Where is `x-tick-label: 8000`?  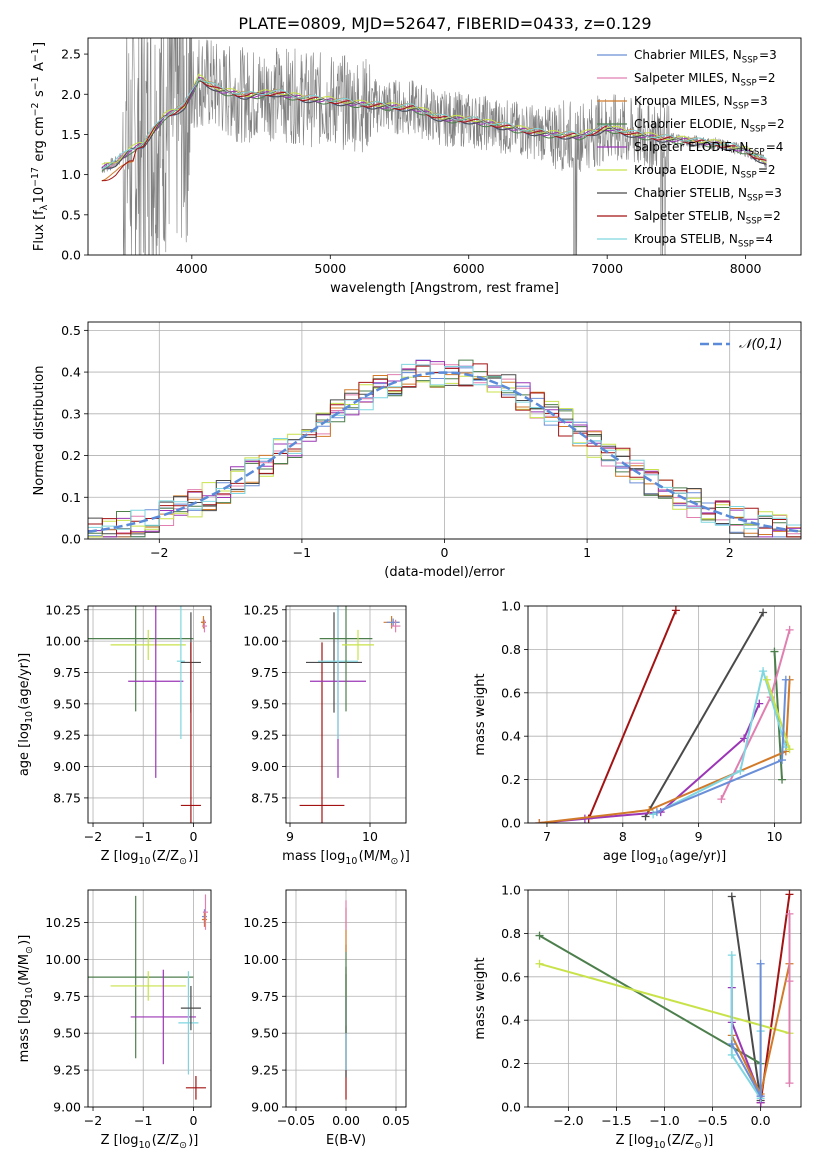 x-tick-label: 8000 is located at coordinates (746, 268).